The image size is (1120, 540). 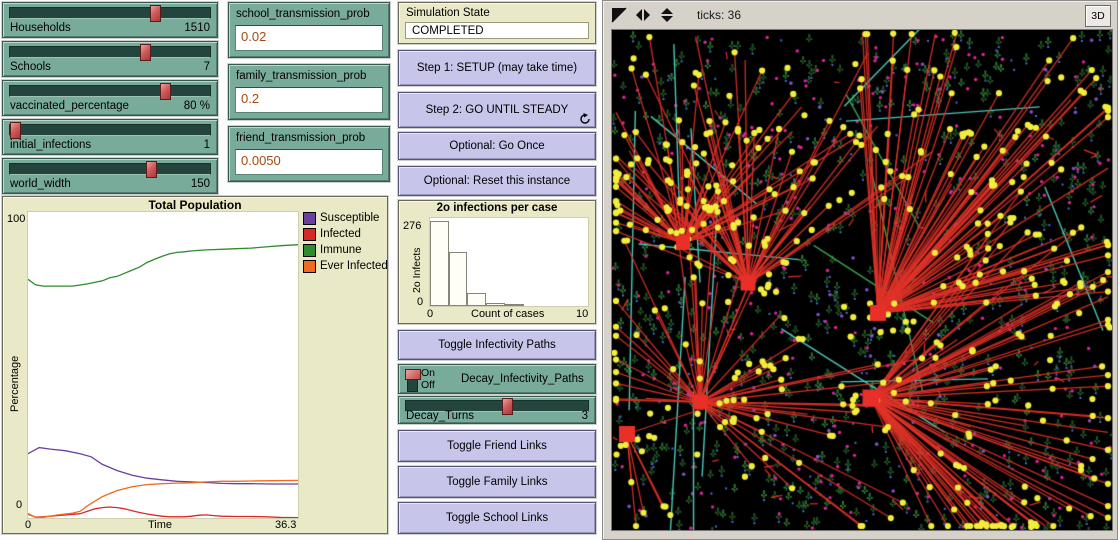 What do you see at coordinates (420, 302) in the screenshot?
I see `y-axis-tick-0: 0` at bounding box center [420, 302].